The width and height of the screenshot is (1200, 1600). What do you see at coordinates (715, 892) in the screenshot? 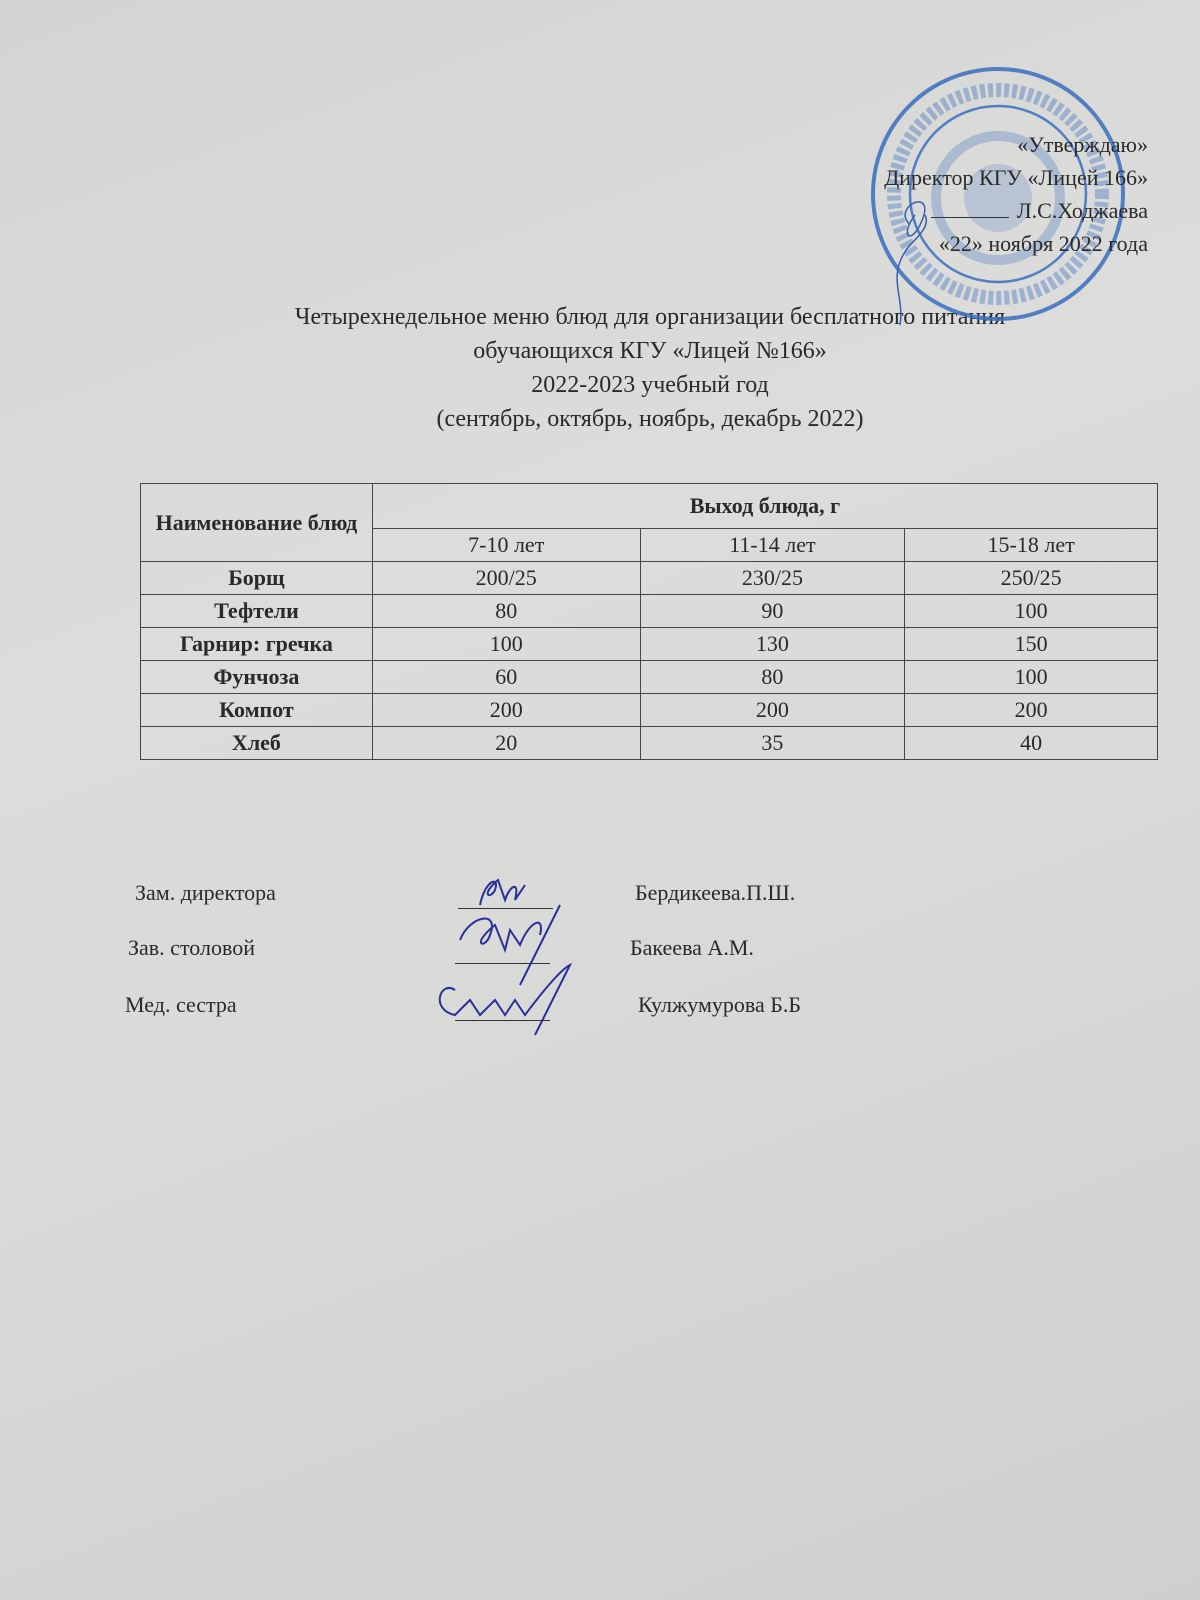
I see `signer-name: Бердикеева.П.Ш.` at bounding box center [715, 892].